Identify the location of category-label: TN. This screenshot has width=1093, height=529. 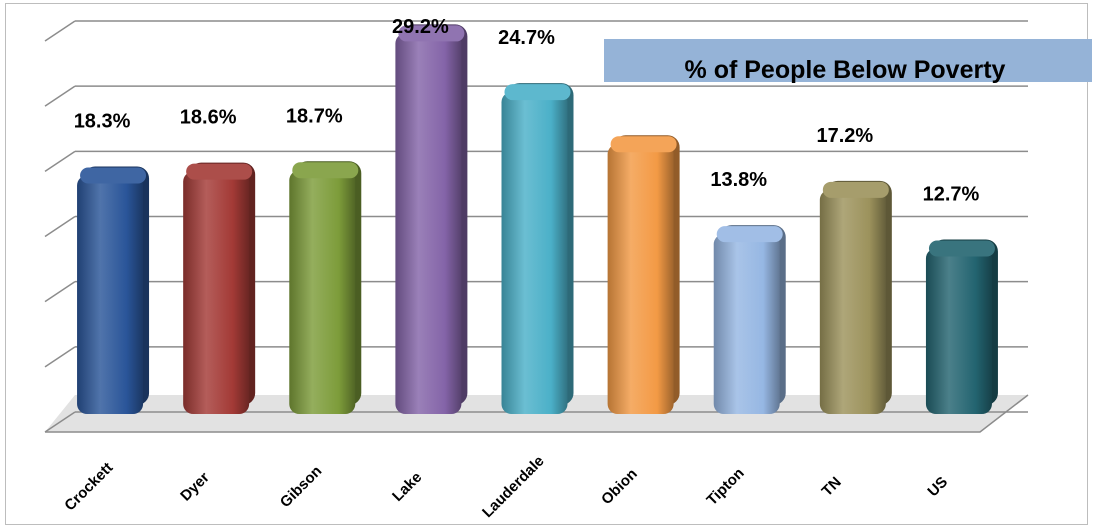
(832, 487).